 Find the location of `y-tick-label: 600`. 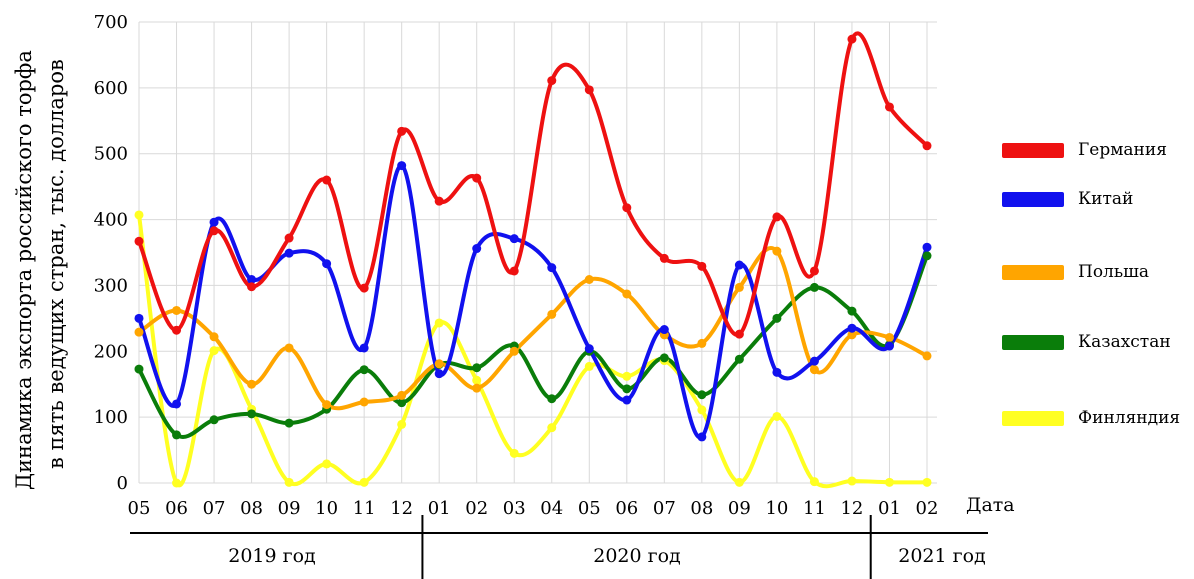

y-tick-label: 600 is located at coordinates (111, 88).